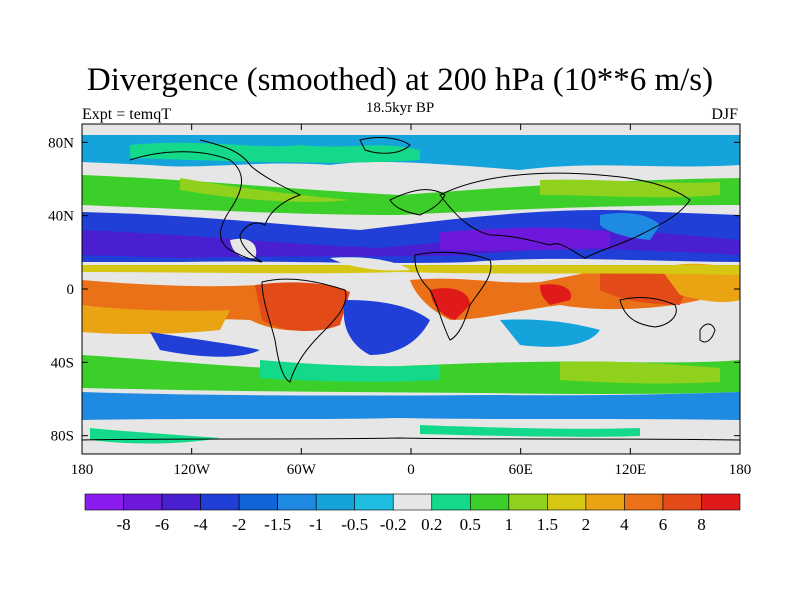 This screenshot has width=800, height=600. Describe the element at coordinates (162, 524) in the screenshot. I see `colorbar-label: -6` at that location.